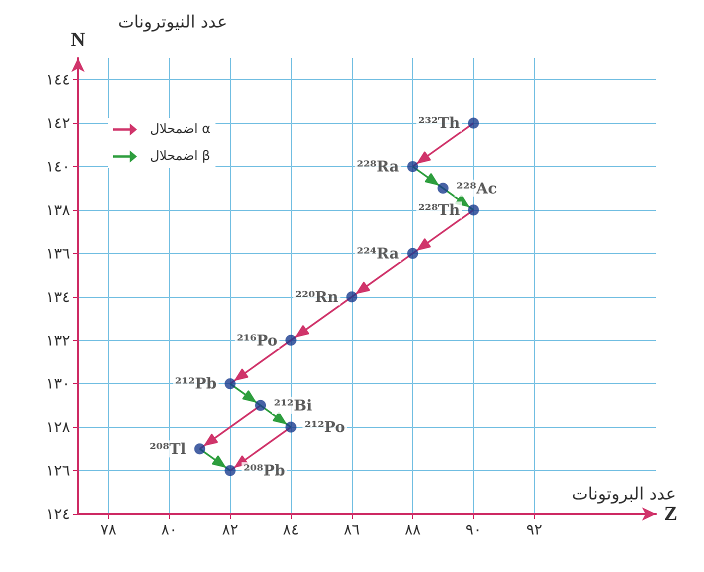 The width and height of the screenshot is (704, 572). What do you see at coordinates (473, 529) in the screenshot?
I see `x-tick-label: ٩٠` at bounding box center [473, 529].